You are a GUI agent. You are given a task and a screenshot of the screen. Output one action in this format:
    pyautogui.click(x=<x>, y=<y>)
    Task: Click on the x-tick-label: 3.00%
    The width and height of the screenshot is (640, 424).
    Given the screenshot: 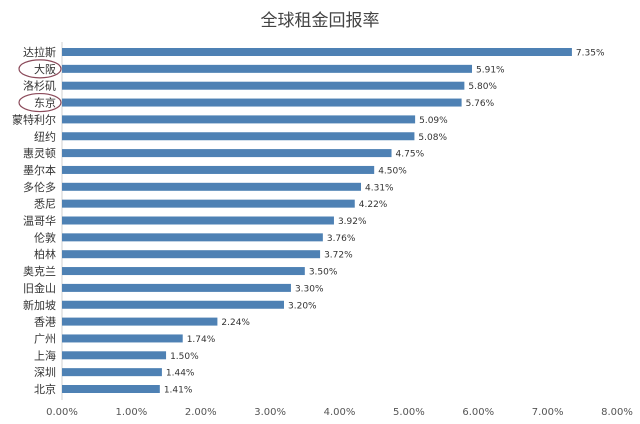 What is the action you would take?
    pyautogui.click(x=270, y=412)
    